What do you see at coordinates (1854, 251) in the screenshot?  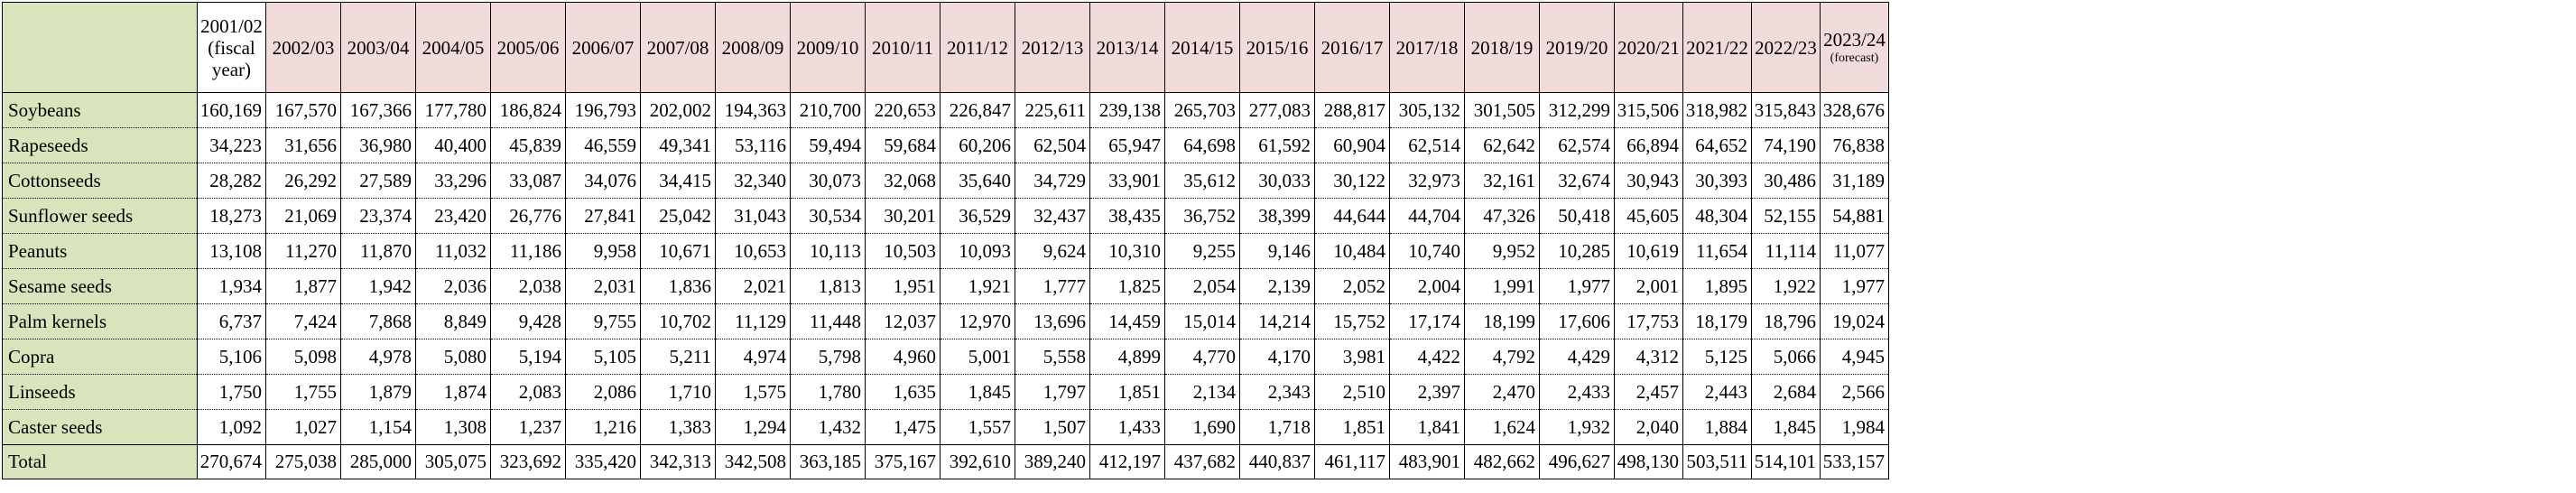 I see `value-cell: 11,077` at bounding box center [1854, 251].